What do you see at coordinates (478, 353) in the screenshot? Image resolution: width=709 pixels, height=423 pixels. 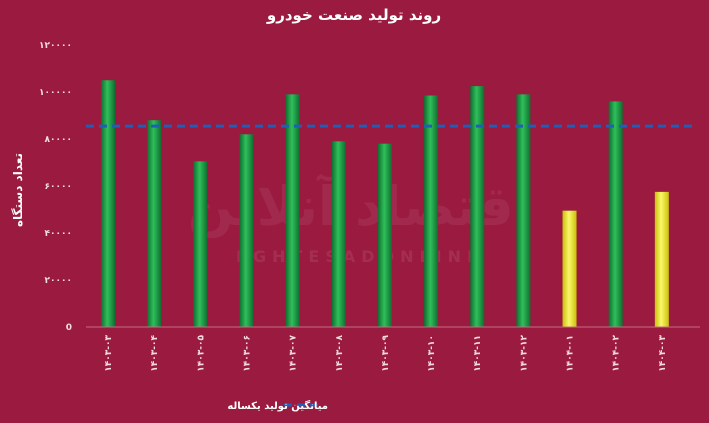 I see `x-tick-label: ۱۴۰۳-۱۱` at bounding box center [478, 353].